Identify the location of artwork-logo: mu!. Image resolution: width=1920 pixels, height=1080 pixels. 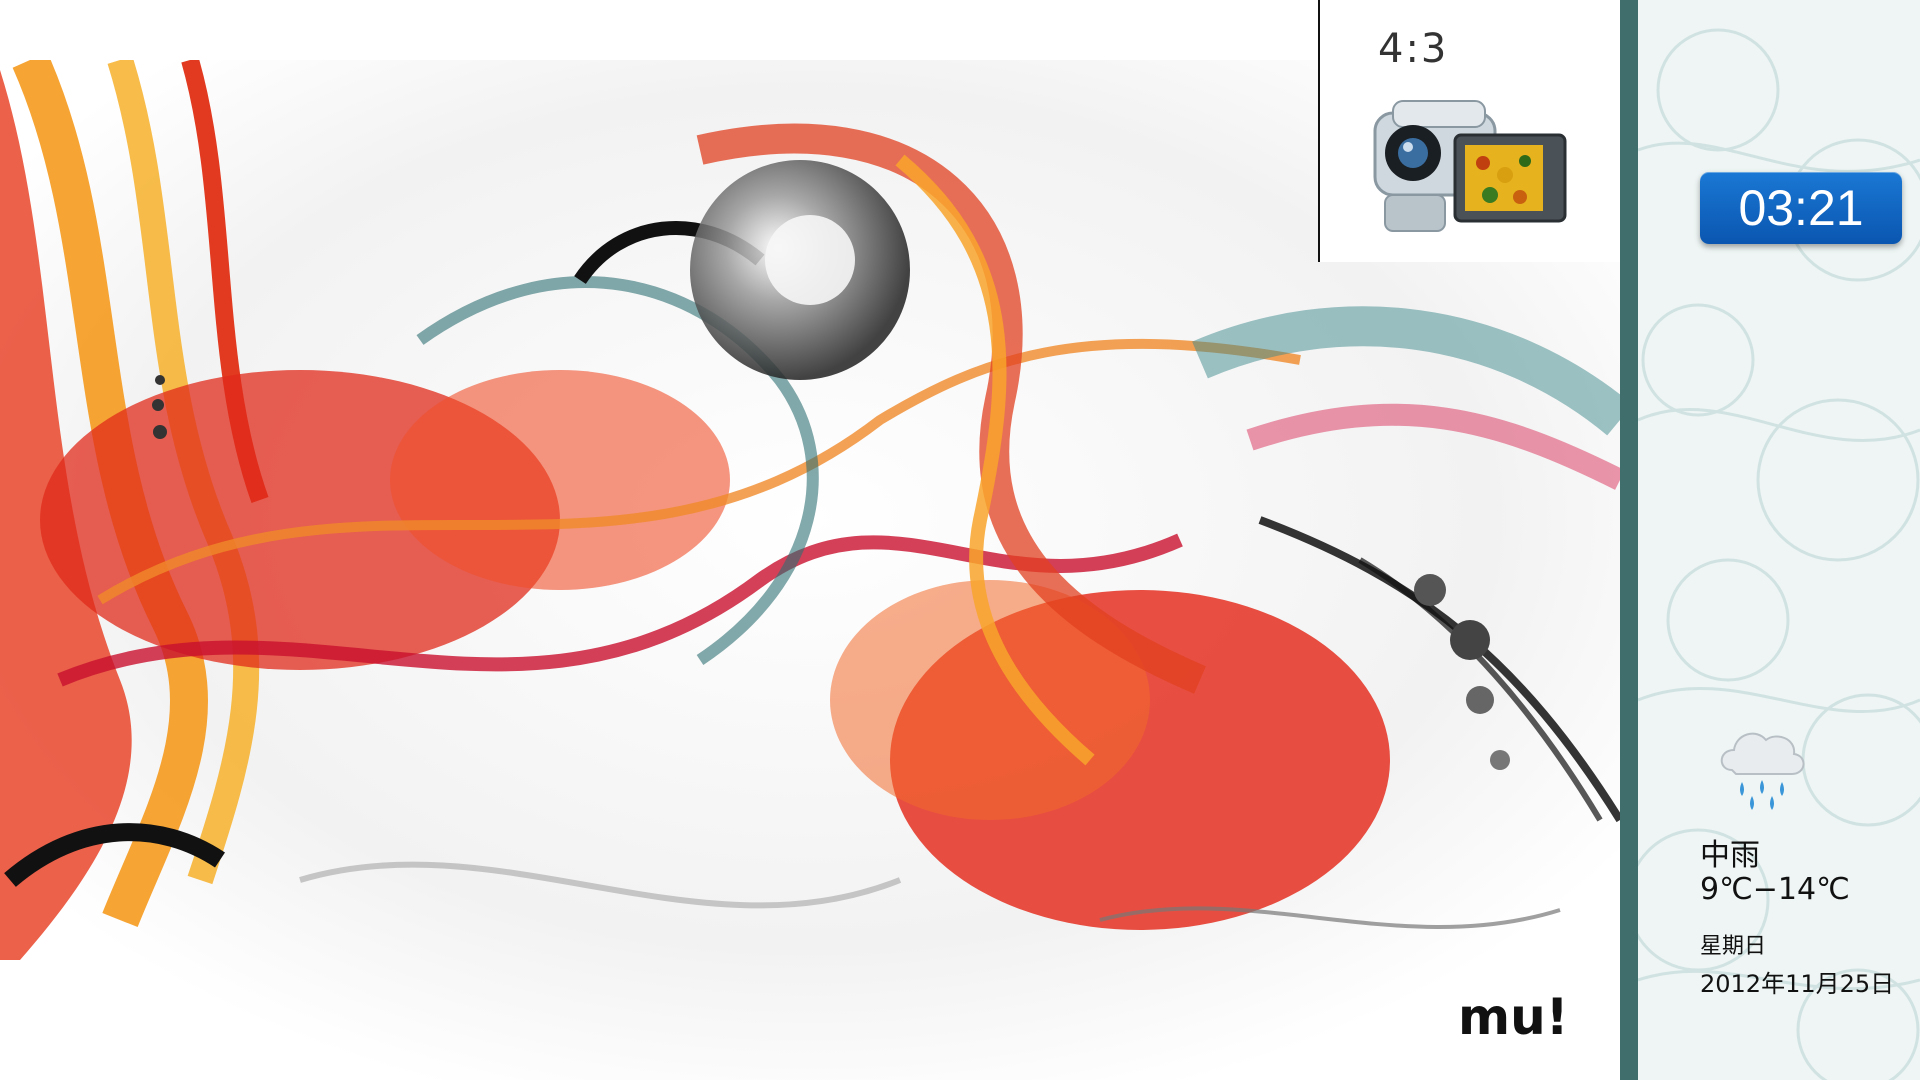
(1513, 1017).